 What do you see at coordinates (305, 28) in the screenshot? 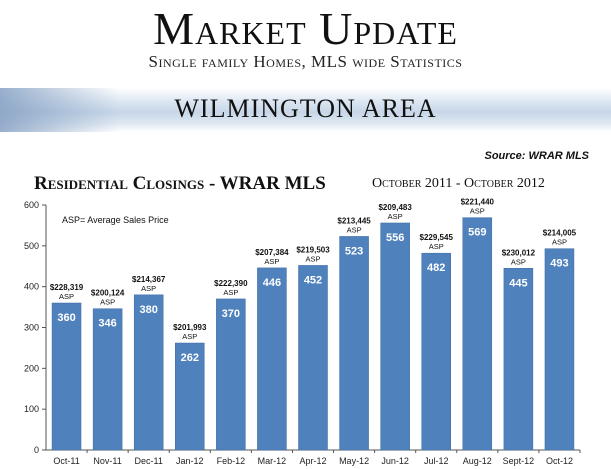
I see `page-title: Market Update` at bounding box center [305, 28].